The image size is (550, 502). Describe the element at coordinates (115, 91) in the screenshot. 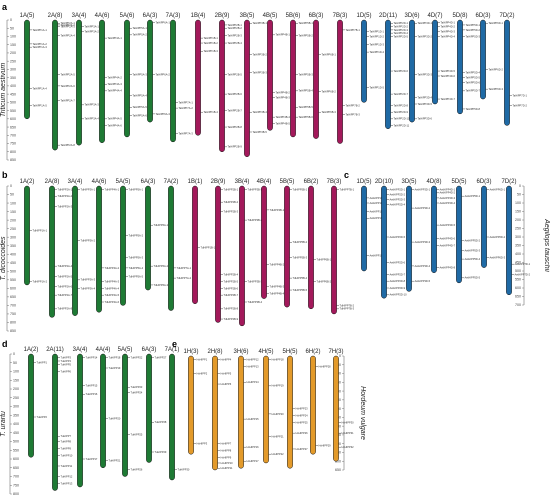

I see `gene-label: TaHIPP4A-4` at that location.